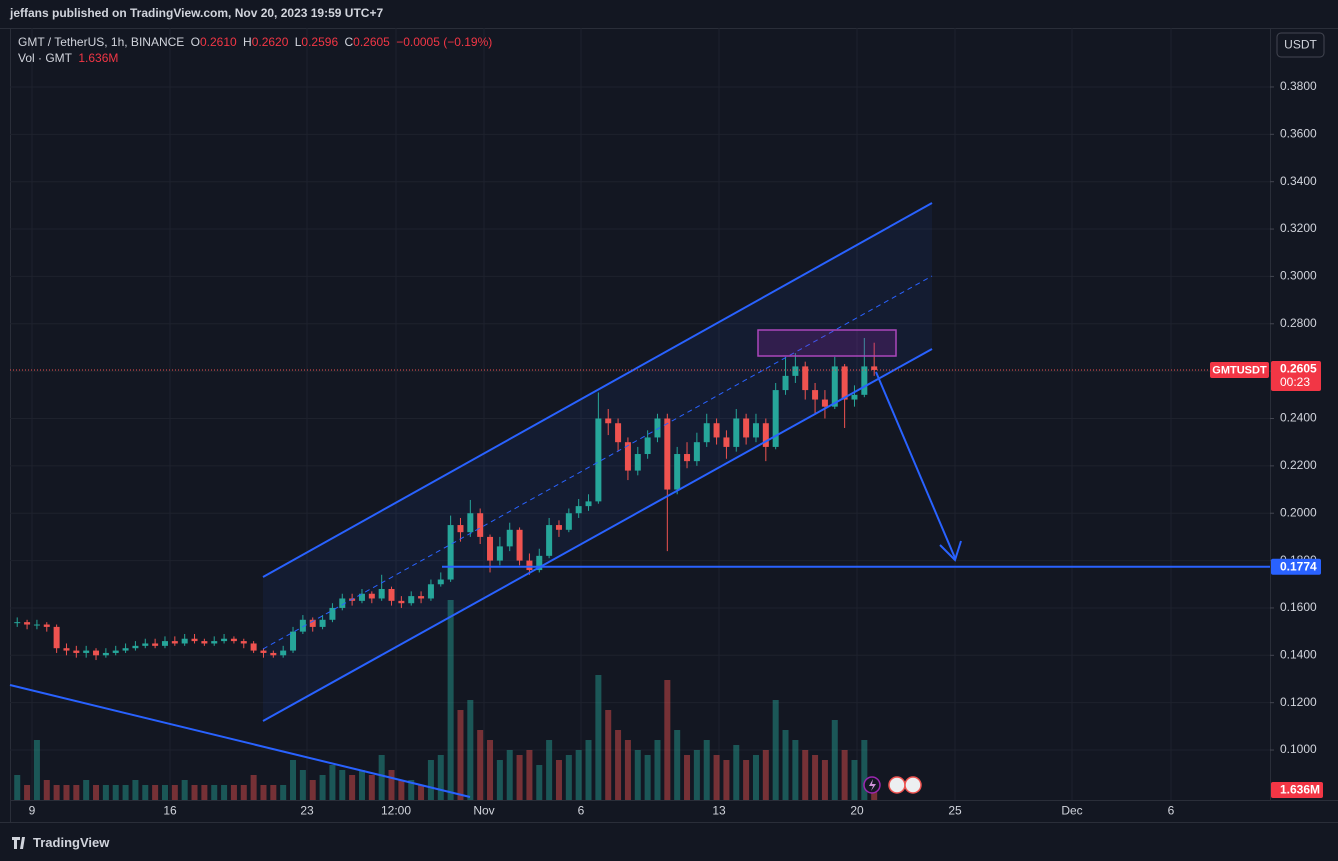  I want to click on currency-button-label: USDT, so click(1300, 45).